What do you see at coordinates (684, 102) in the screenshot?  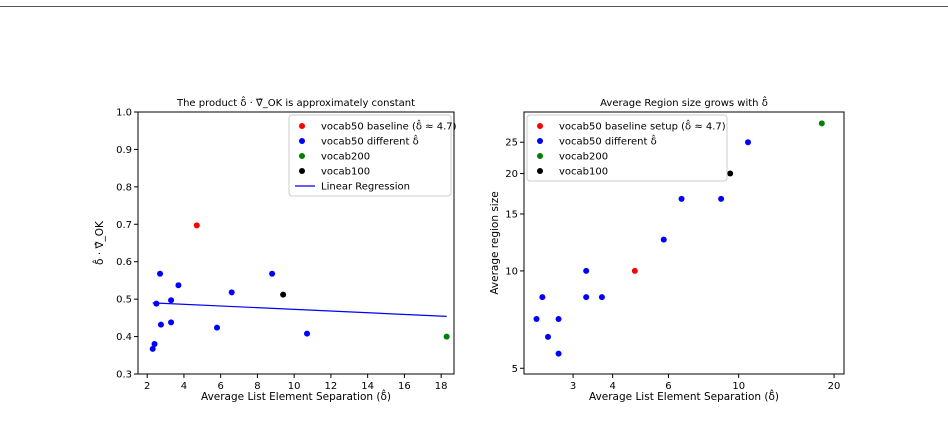 I see `right-chart-title: Average Region size grows with δ̂` at bounding box center [684, 102].